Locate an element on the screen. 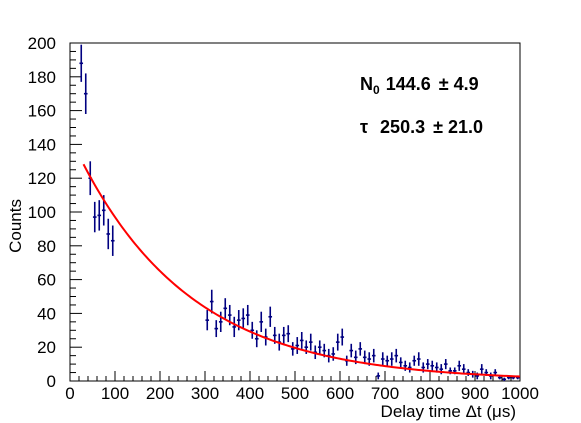 This screenshot has height=423, width=581. y-tick-label: 140 is located at coordinates (42, 144).